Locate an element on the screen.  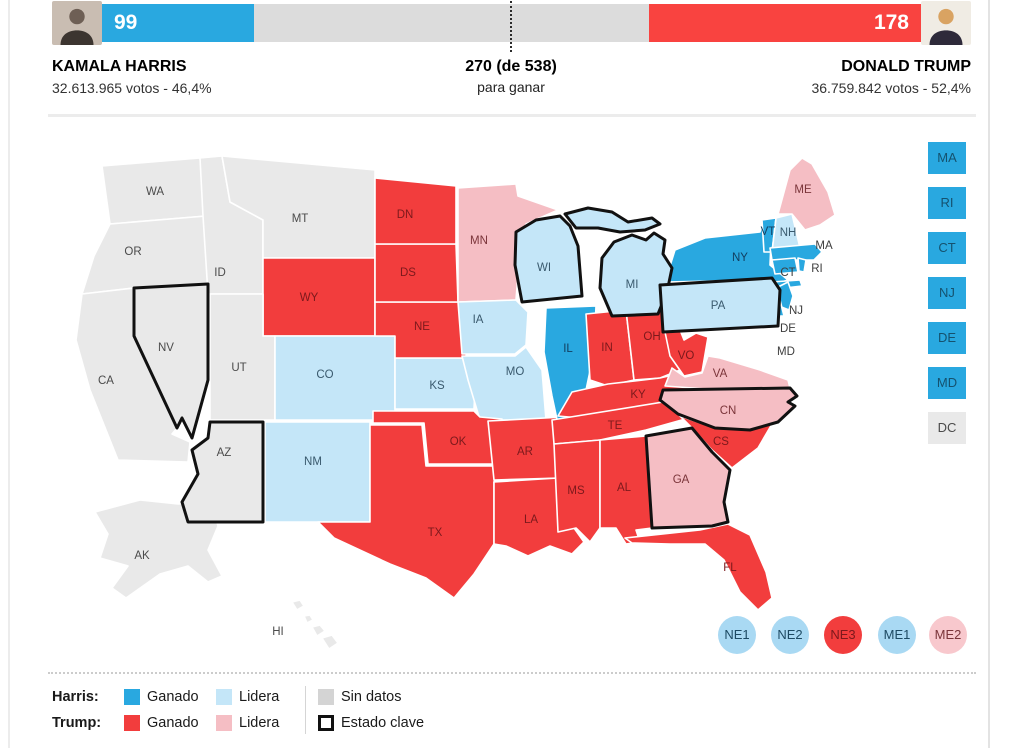
legend-divider is located at coordinates (305, 710).